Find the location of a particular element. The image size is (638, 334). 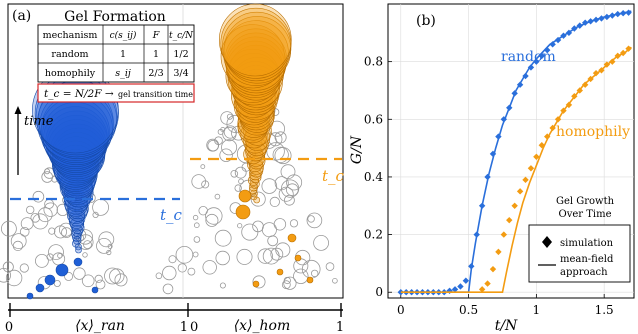

table-cell: 1/2 is located at coordinates (180, 54).